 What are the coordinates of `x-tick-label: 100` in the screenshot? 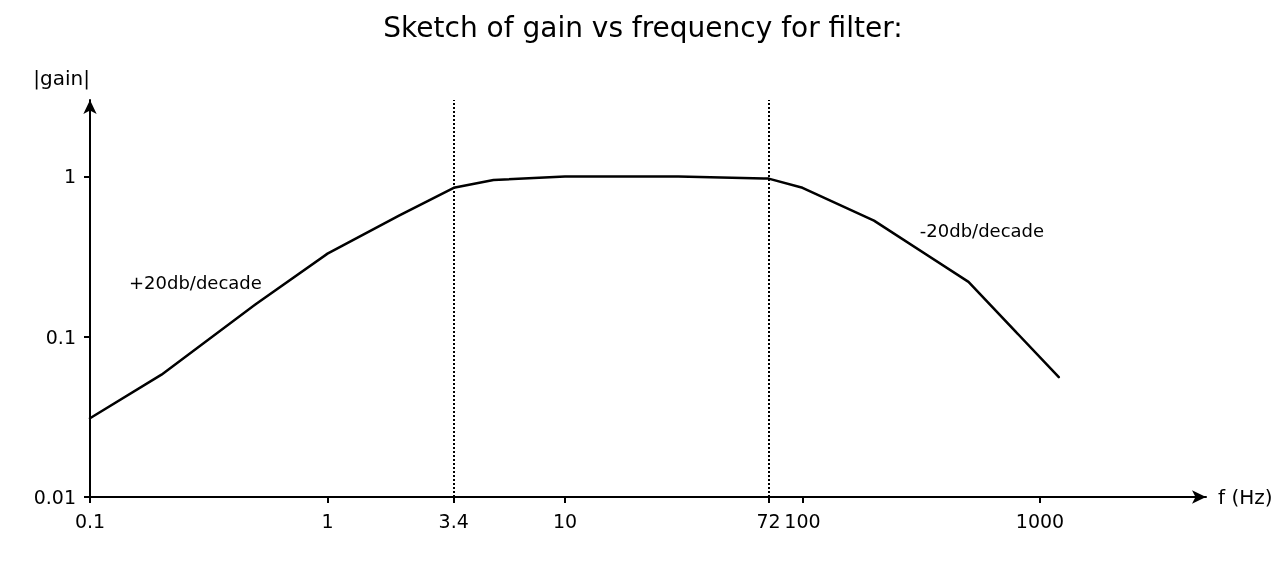 It's located at (802, 520).